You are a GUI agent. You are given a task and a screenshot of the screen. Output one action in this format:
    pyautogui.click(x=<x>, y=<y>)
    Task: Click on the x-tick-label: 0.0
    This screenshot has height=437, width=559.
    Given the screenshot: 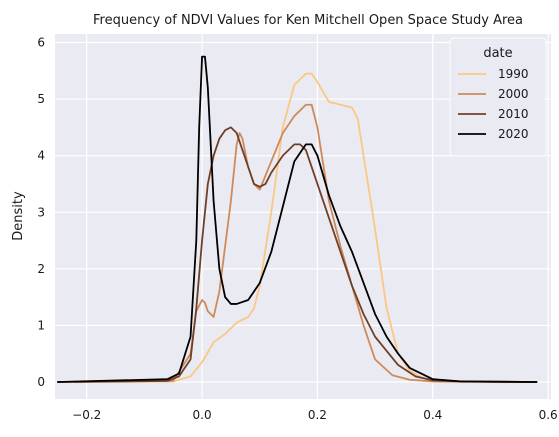 What is the action you would take?
    pyautogui.click(x=202, y=415)
    